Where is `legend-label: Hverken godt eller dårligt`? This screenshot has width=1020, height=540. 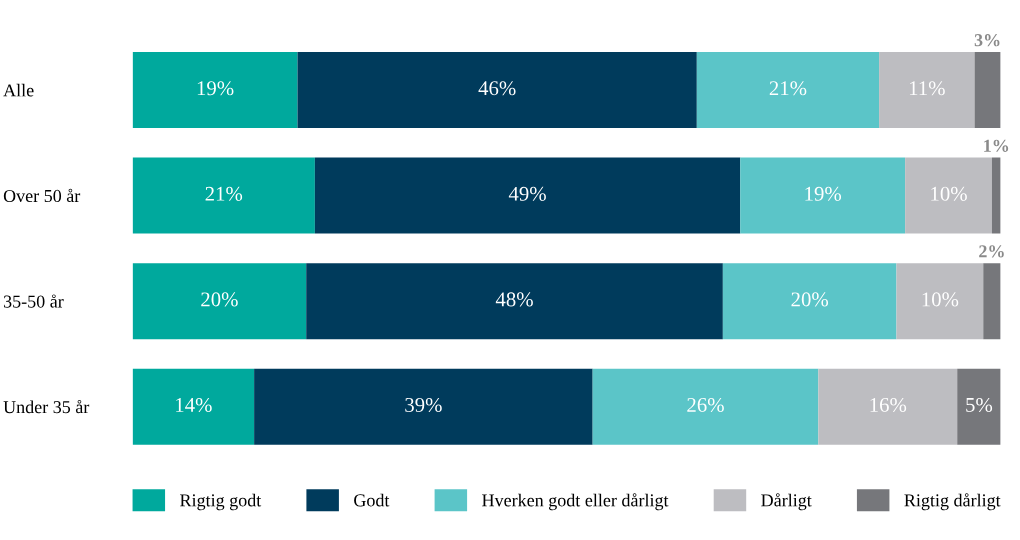
legend-label: Hverken godt eller dårligt is located at coordinates (575, 502).